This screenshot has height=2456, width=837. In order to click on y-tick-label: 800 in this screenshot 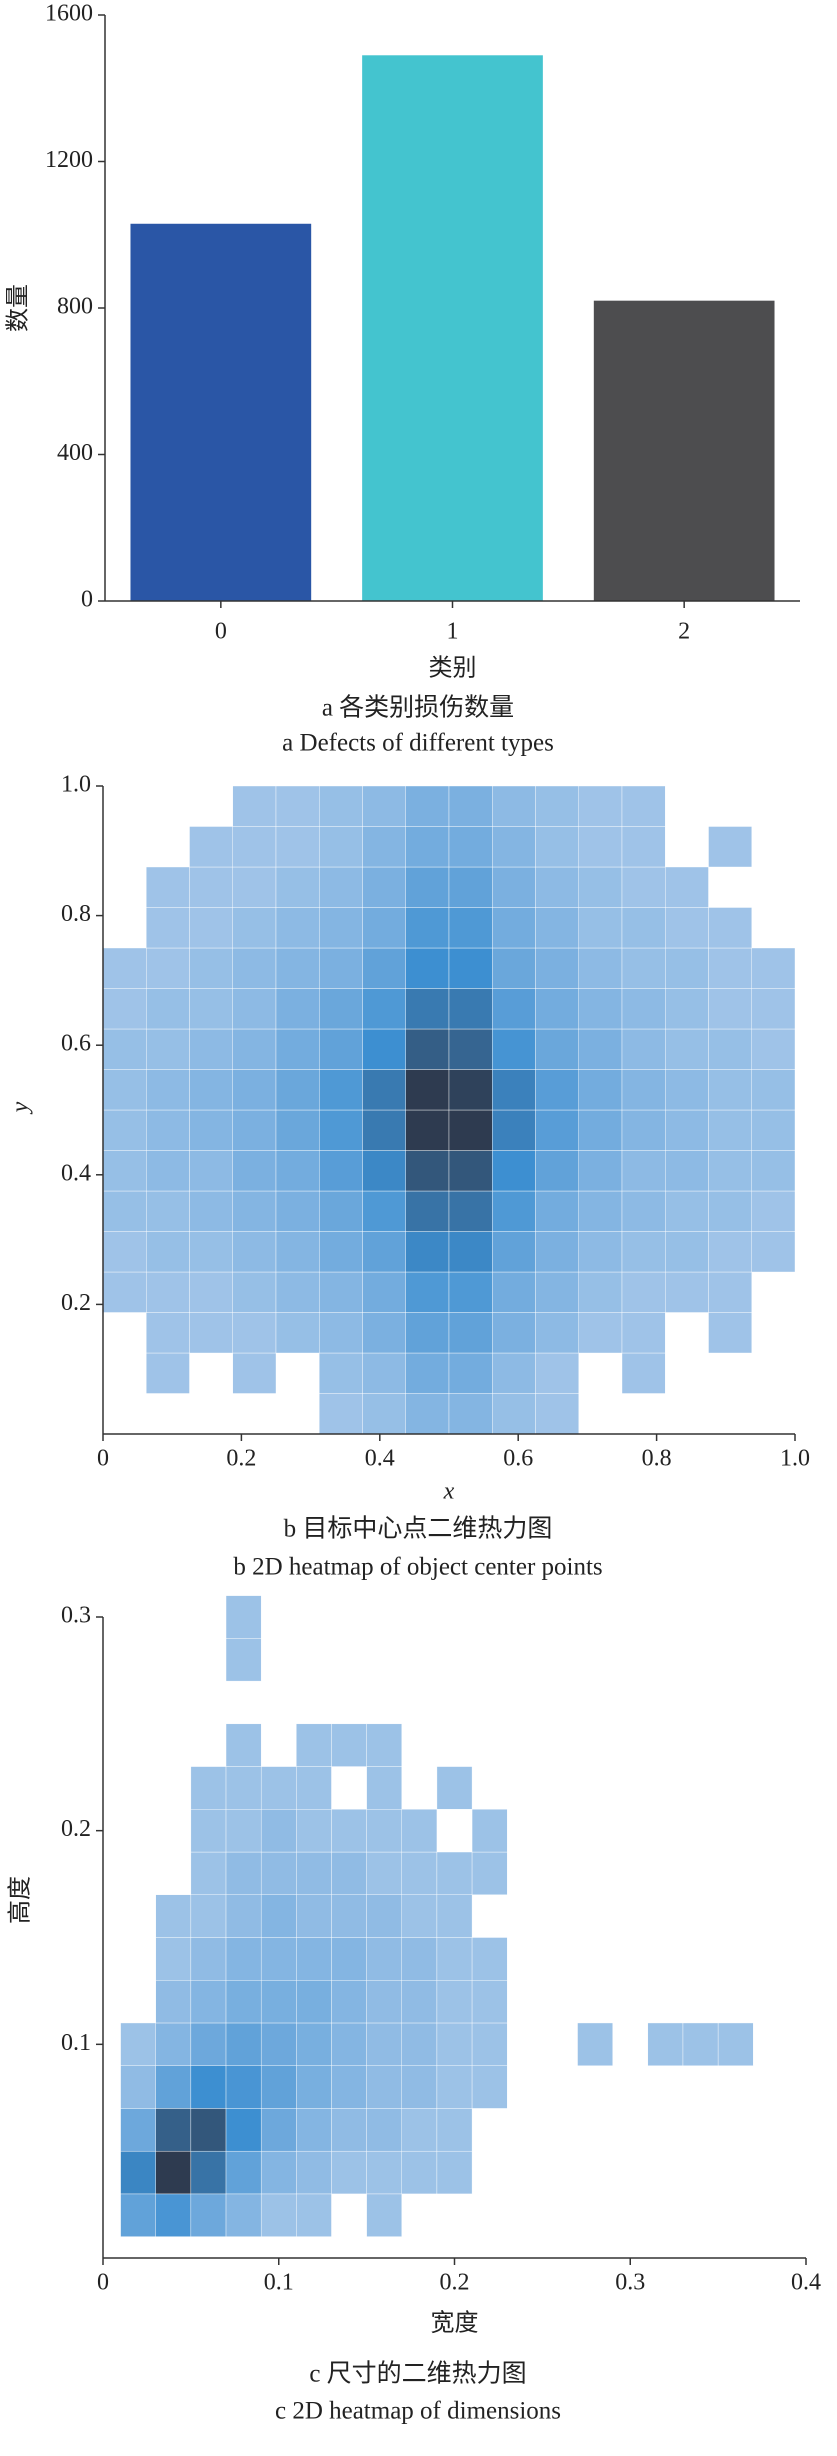, I will do `click(75, 307)`.